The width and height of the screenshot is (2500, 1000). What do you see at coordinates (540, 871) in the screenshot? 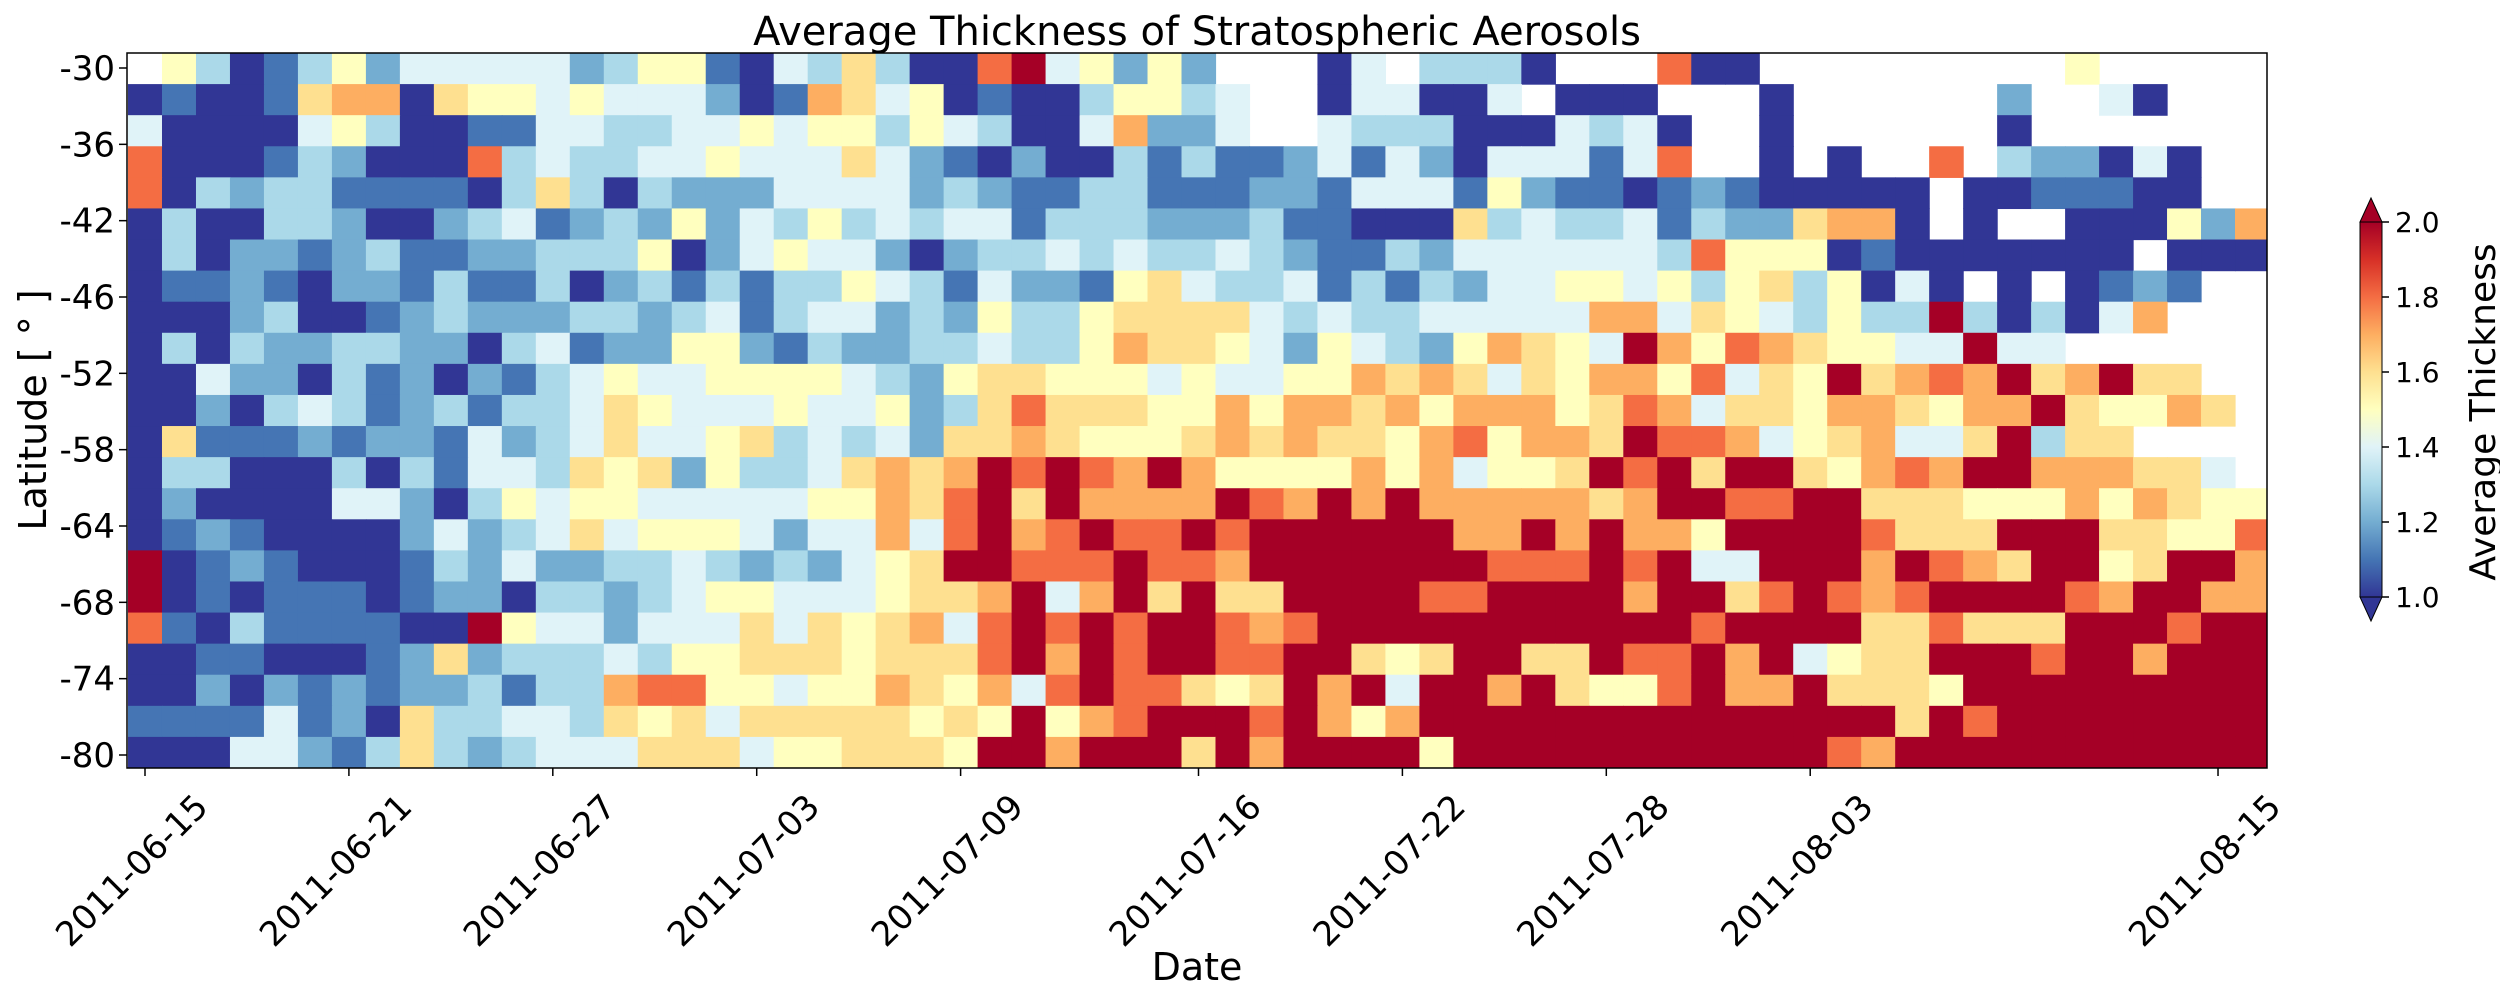
I see `x-tick-label: 2011-06-27` at bounding box center [540, 871].